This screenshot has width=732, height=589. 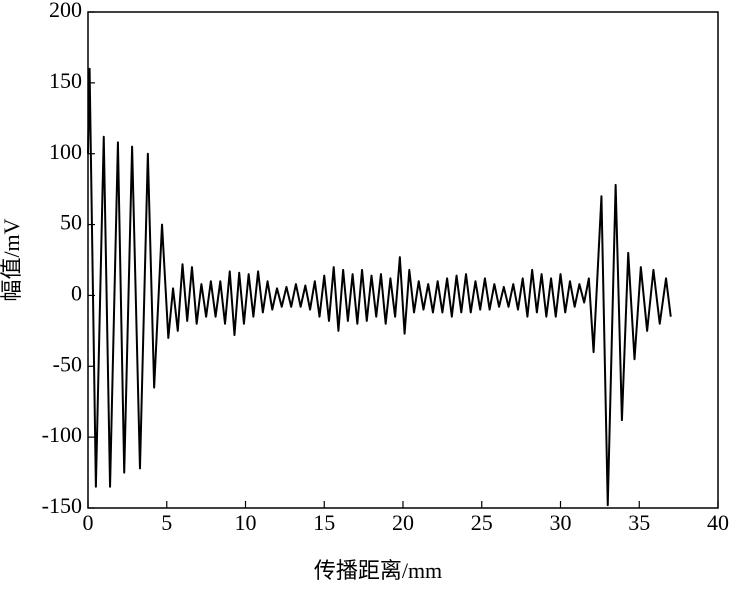 What do you see at coordinates (324, 522) in the screenshot?
I see `x-tick-label: 15` at bounding box center [324, 522].